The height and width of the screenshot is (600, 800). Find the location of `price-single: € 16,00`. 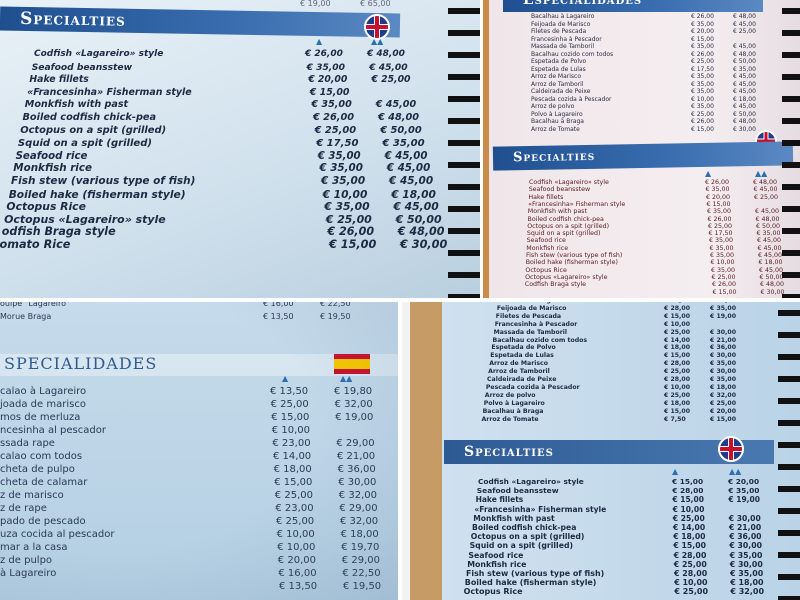

price-single: € 16,00 is located at coordinates (278, 305).